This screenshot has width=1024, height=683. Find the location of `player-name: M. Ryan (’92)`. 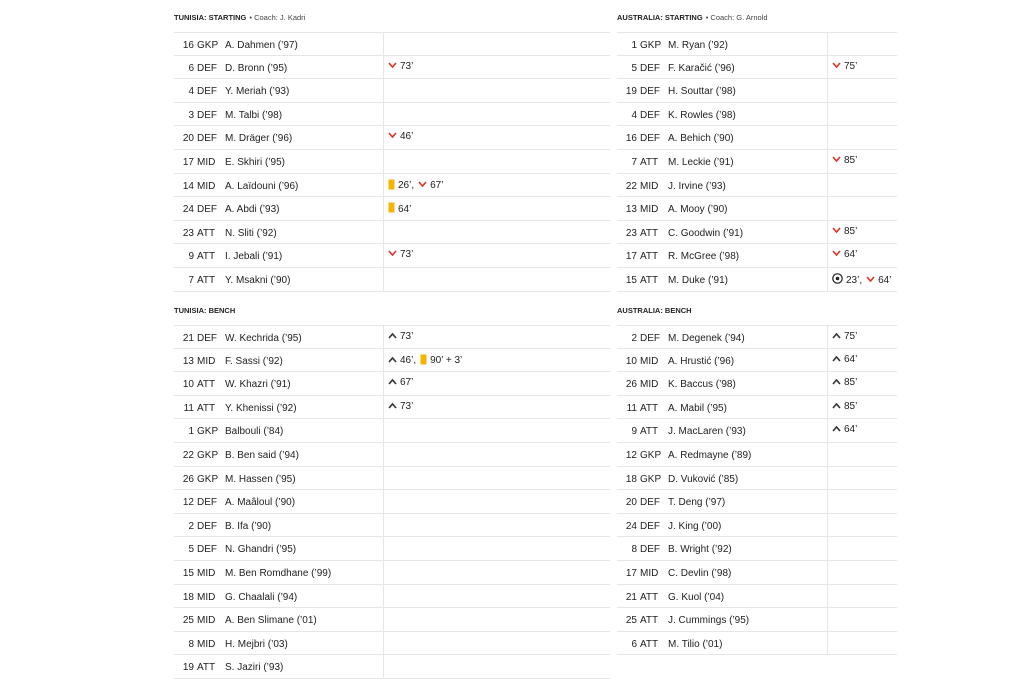

player-name: M. Ryan (’92) is located at coordinates (698, 45).